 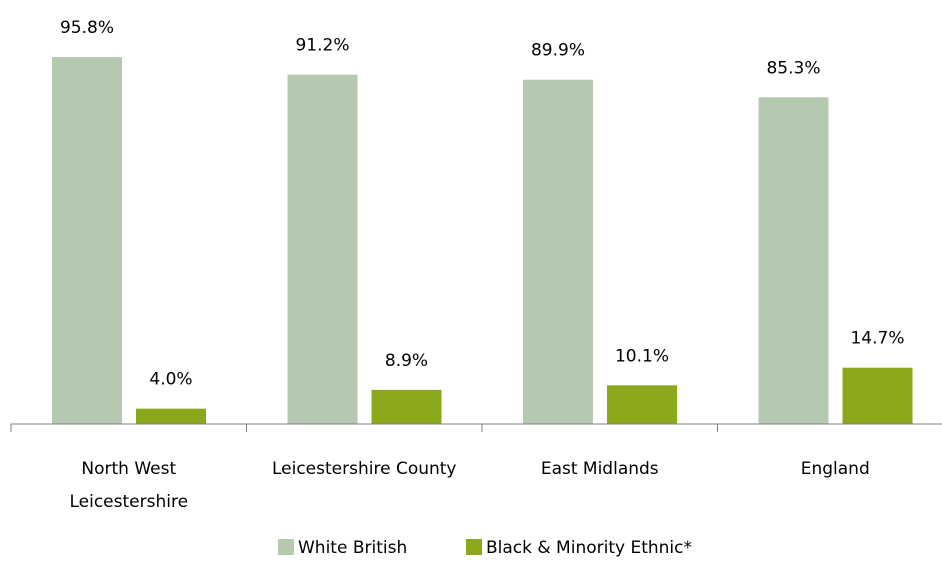 What do you see at coordinates (128, 485) in the screenshot?
I see `category-label-0: North West Leicestershire` at bounding box center [128, 485].